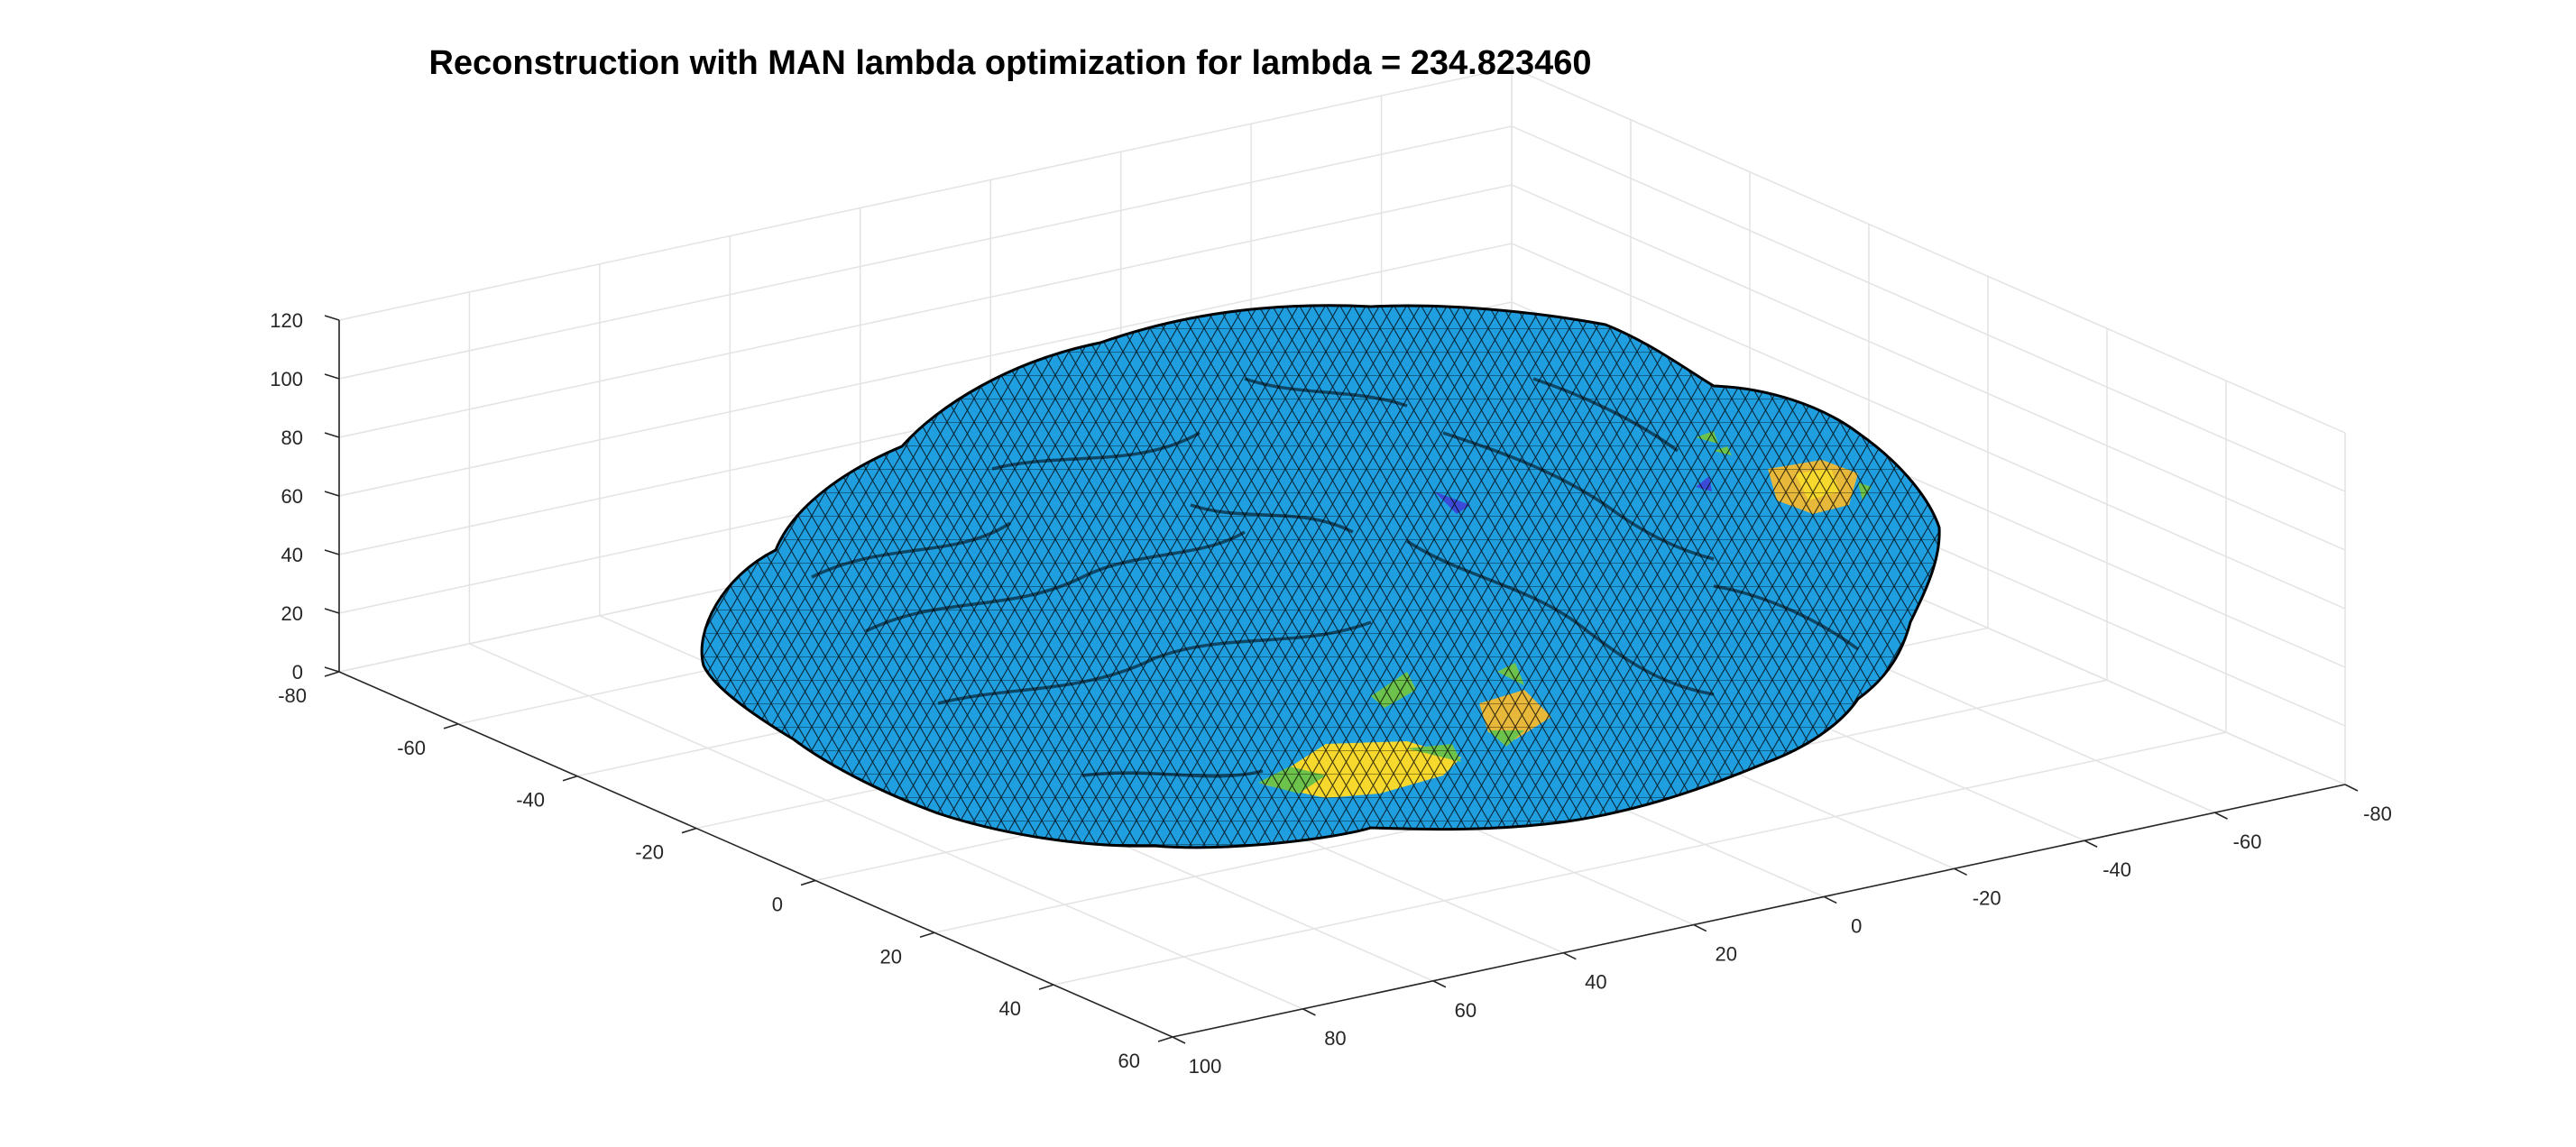  I want to click on x-tick-label: 100, so click(1205, 1067).